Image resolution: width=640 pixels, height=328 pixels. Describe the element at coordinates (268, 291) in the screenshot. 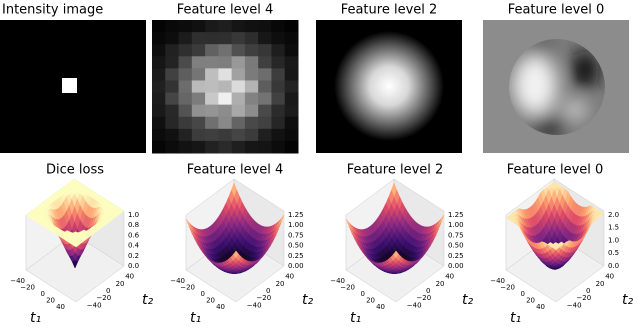

I see `y-tick-label: 0` at that location.